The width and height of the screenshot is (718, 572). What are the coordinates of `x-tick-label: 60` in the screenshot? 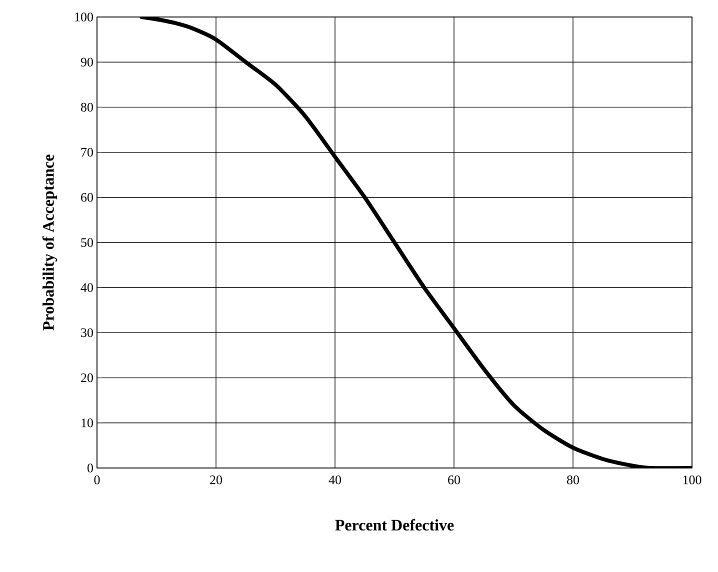 It's located at (454, 480).